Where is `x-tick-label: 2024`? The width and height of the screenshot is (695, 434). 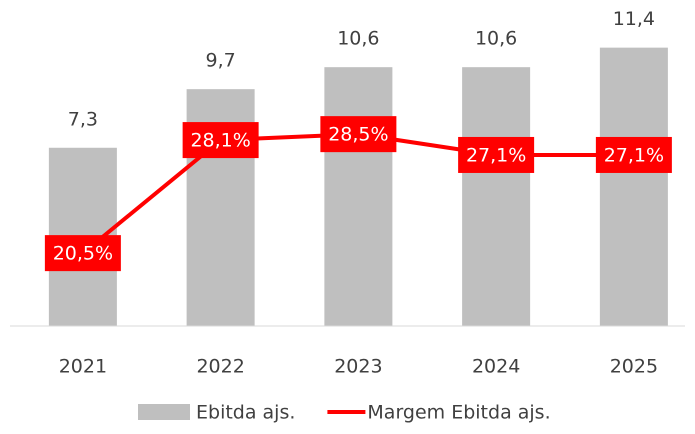 x-tick-label: 2024 is located at coordinates (496, 367).